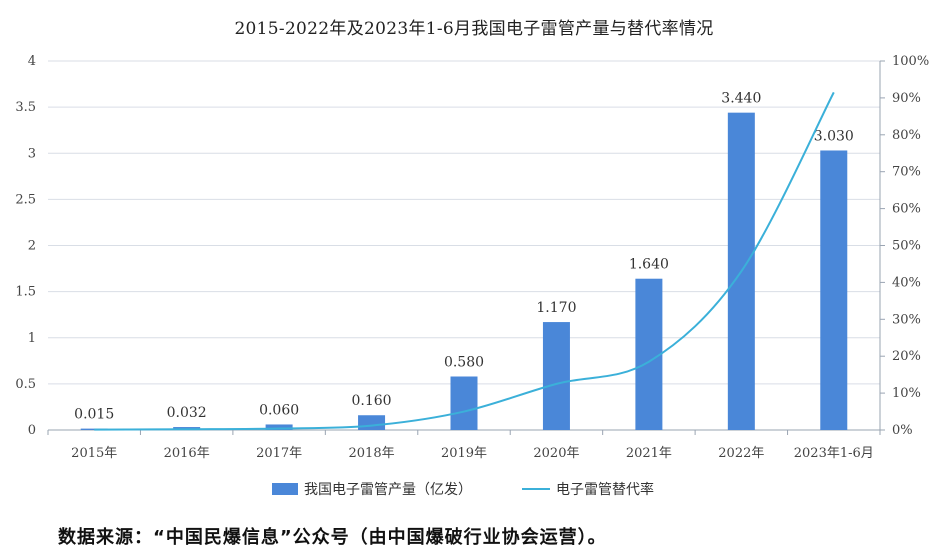 This screenshot has width=948, height=554. I want to click on x-tick-label: 2017年, so click(279, 453).